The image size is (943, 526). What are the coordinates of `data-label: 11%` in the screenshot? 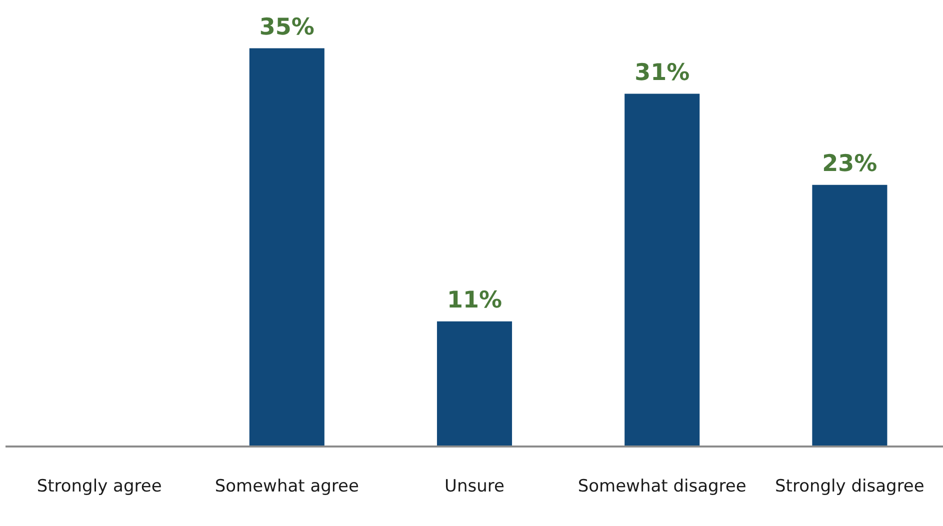 It's located at (474, 300).